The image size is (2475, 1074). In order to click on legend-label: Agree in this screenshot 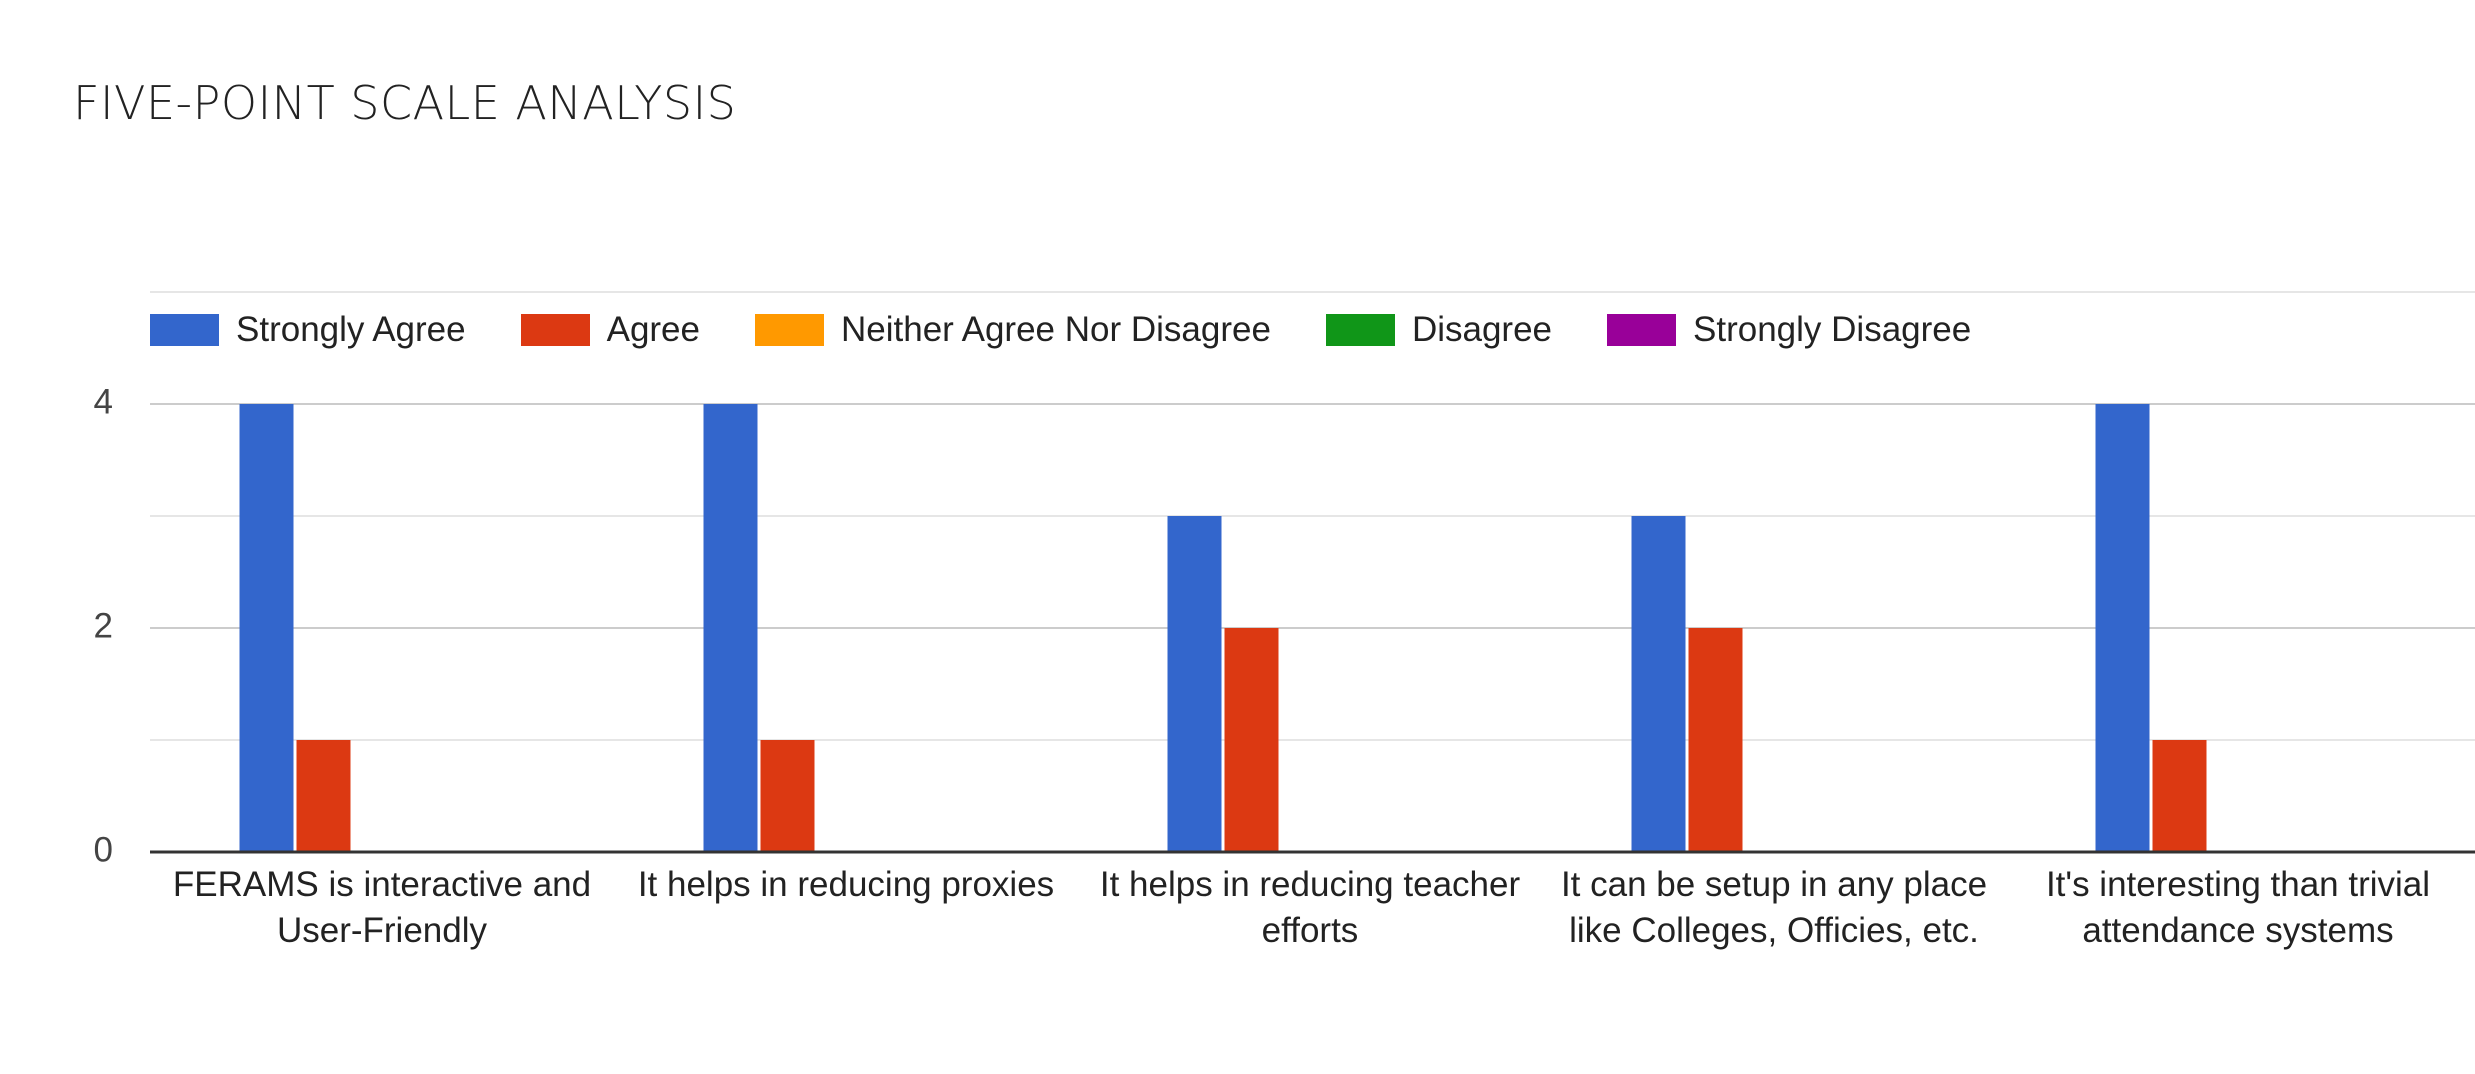, I will do `click(653, 329)`.